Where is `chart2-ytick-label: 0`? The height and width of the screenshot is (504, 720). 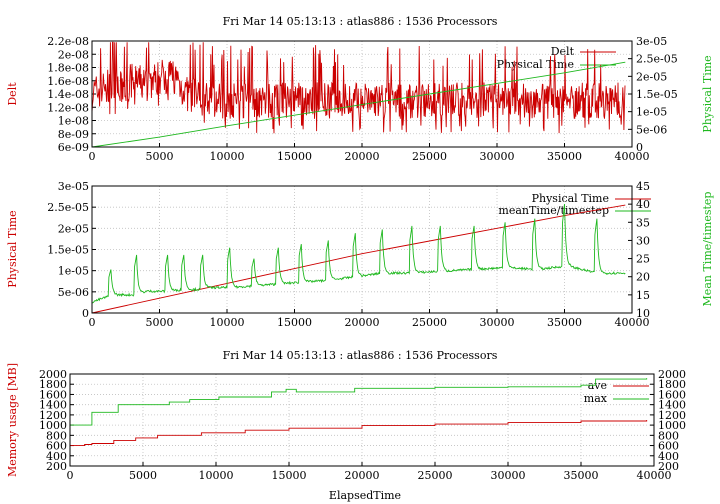
chart2-ytick-label: 0 is located at coordinates (85, 313).